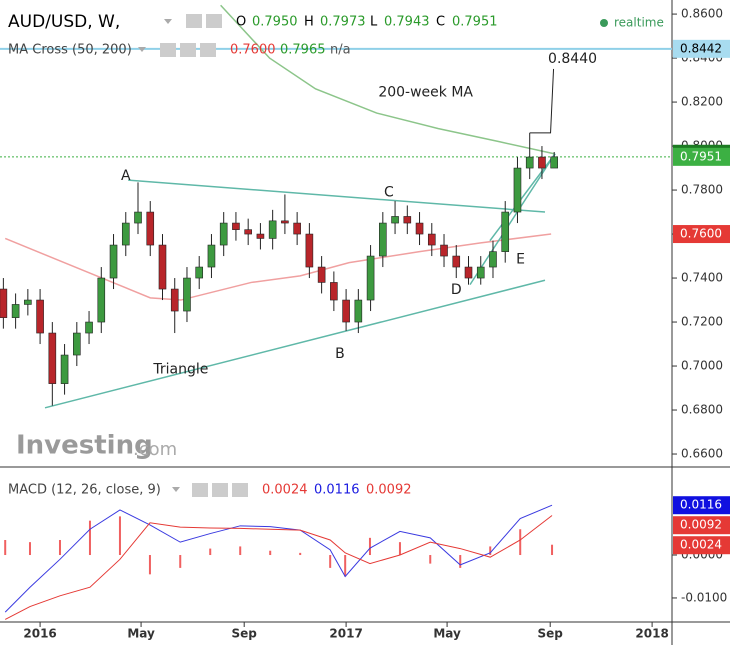 This screenshot has height=645, width=730. What do you see at coordinates (84, 490) in the screenshot?
I see `macd-name: MACD (12, 26, close, 9)` at bounding box center [84, 490].